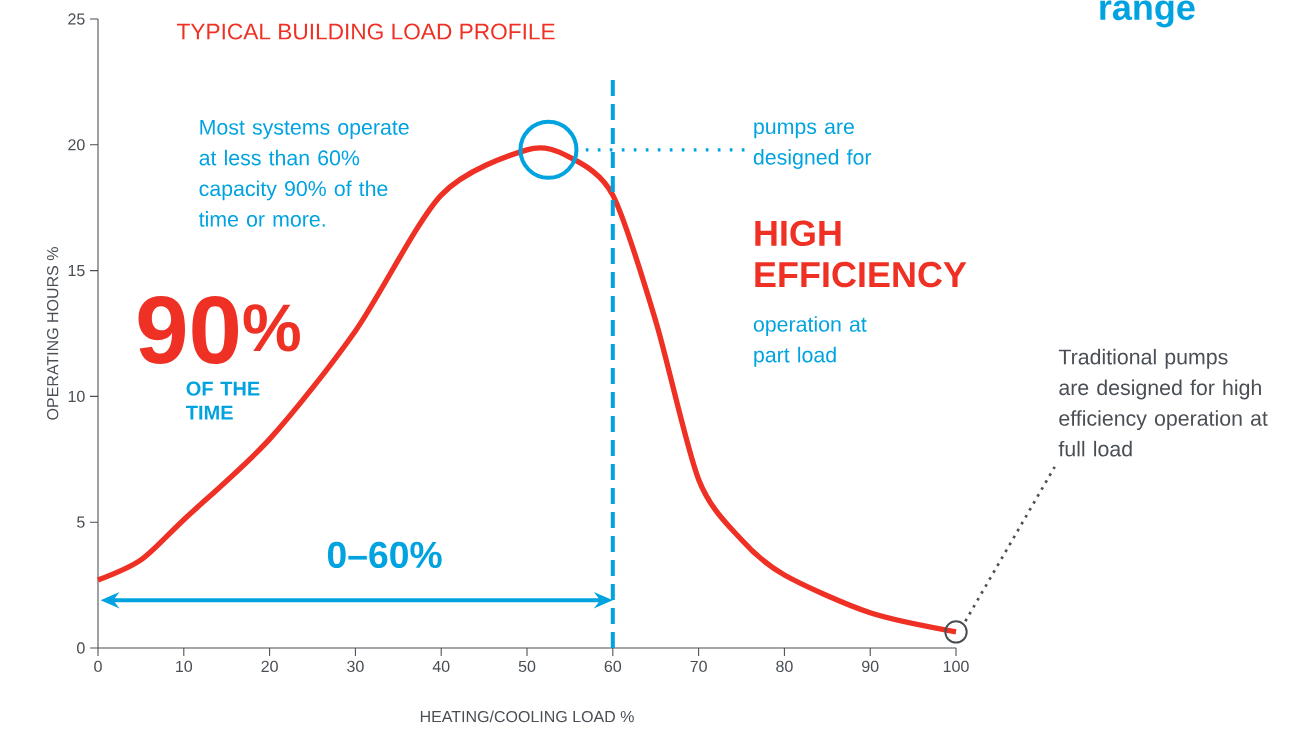 The width and height of the screenshot is (1294, 756). I want to click on annotation: Most systems operate at less than 60% capacity 90% of the time or more., so click(303, 173).